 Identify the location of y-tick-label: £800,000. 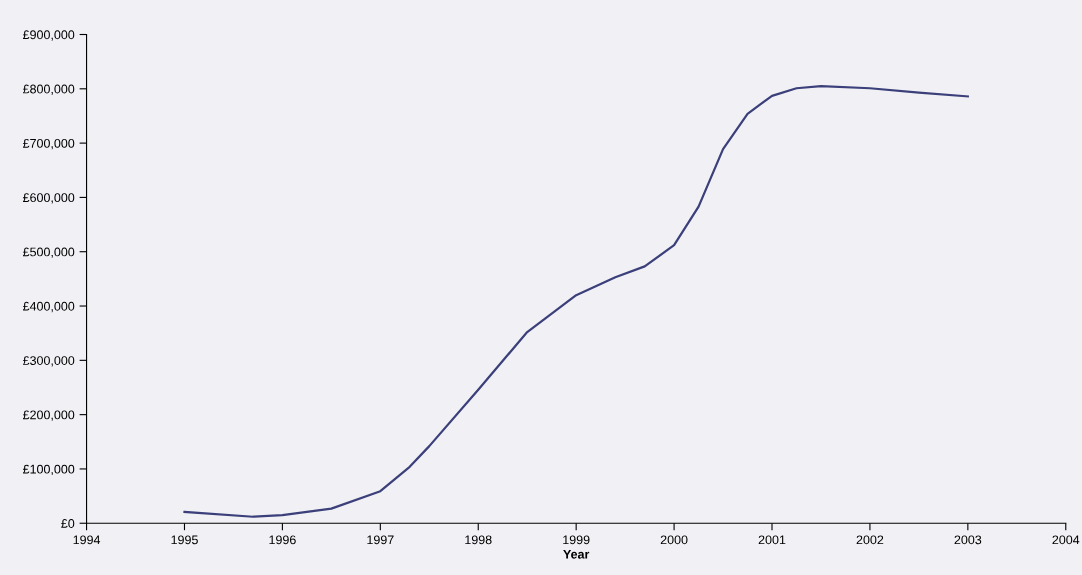
(48, 89).